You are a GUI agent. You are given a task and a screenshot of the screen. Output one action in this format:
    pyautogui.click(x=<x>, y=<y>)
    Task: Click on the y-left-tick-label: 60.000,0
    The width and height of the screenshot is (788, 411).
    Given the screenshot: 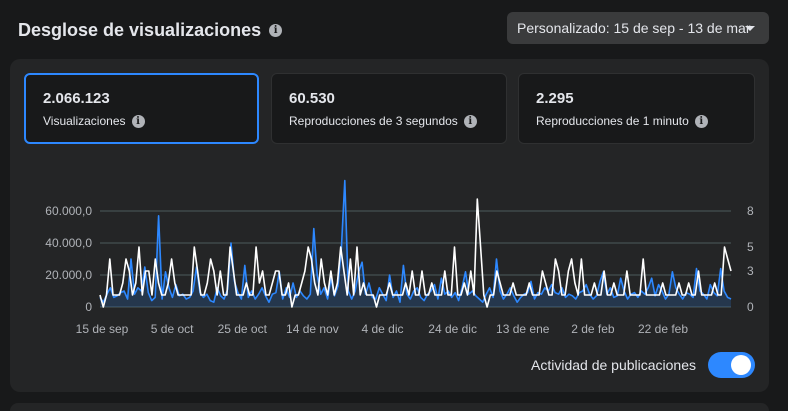 What is the action you would take?
    pyautogui.click(x=68, y=211)
    